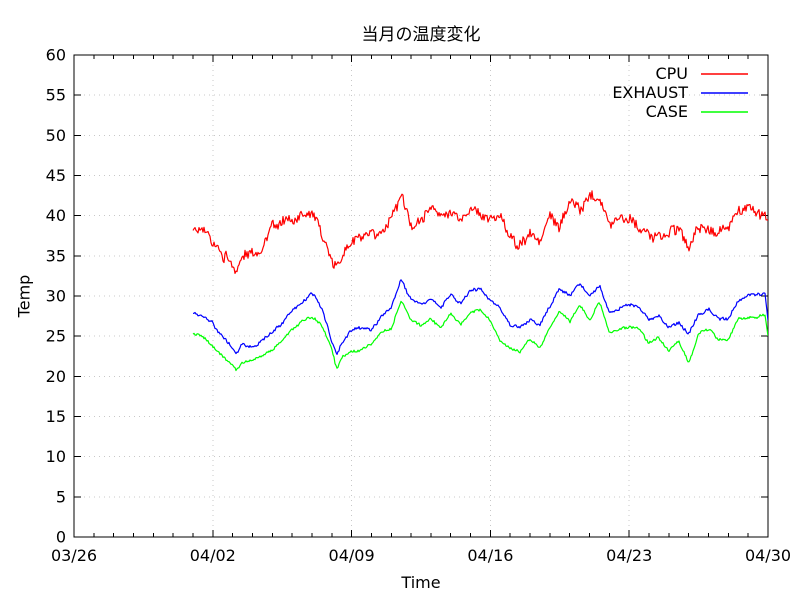 This screenshot has height=600, width=800. I want to click on y-tick-labels: 0 5 10 15 20 25 30 35 40 45 50 55 60, so click(56, 296).